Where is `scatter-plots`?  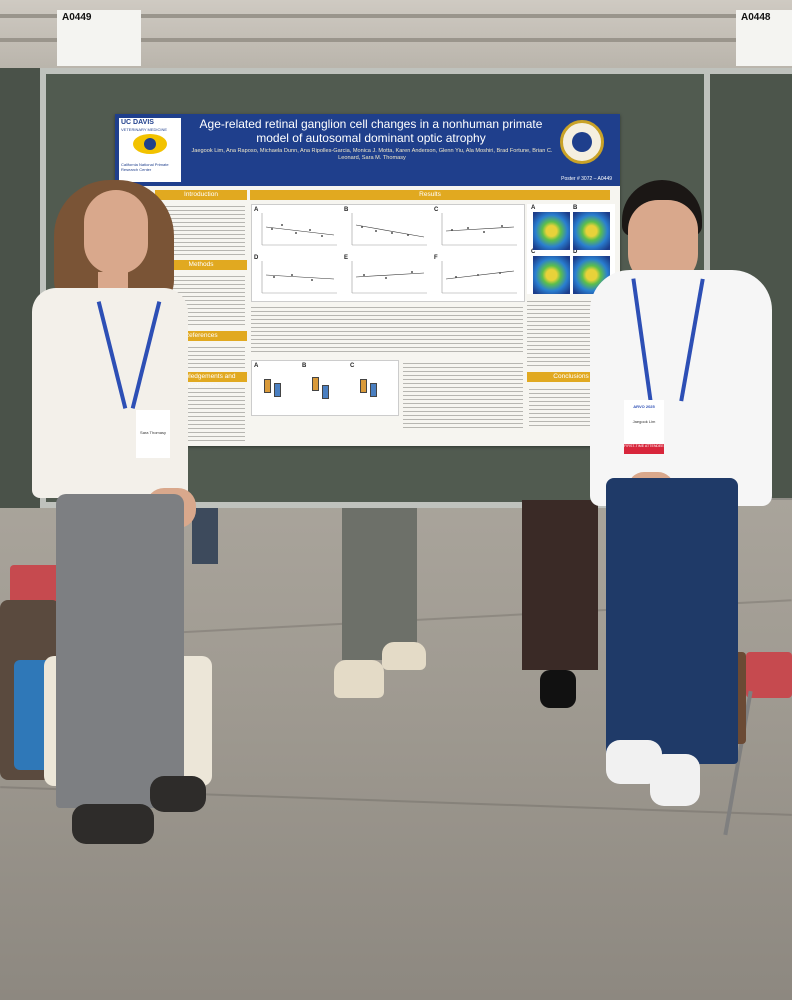 scatter-plots is located at coordinates (389, 253).